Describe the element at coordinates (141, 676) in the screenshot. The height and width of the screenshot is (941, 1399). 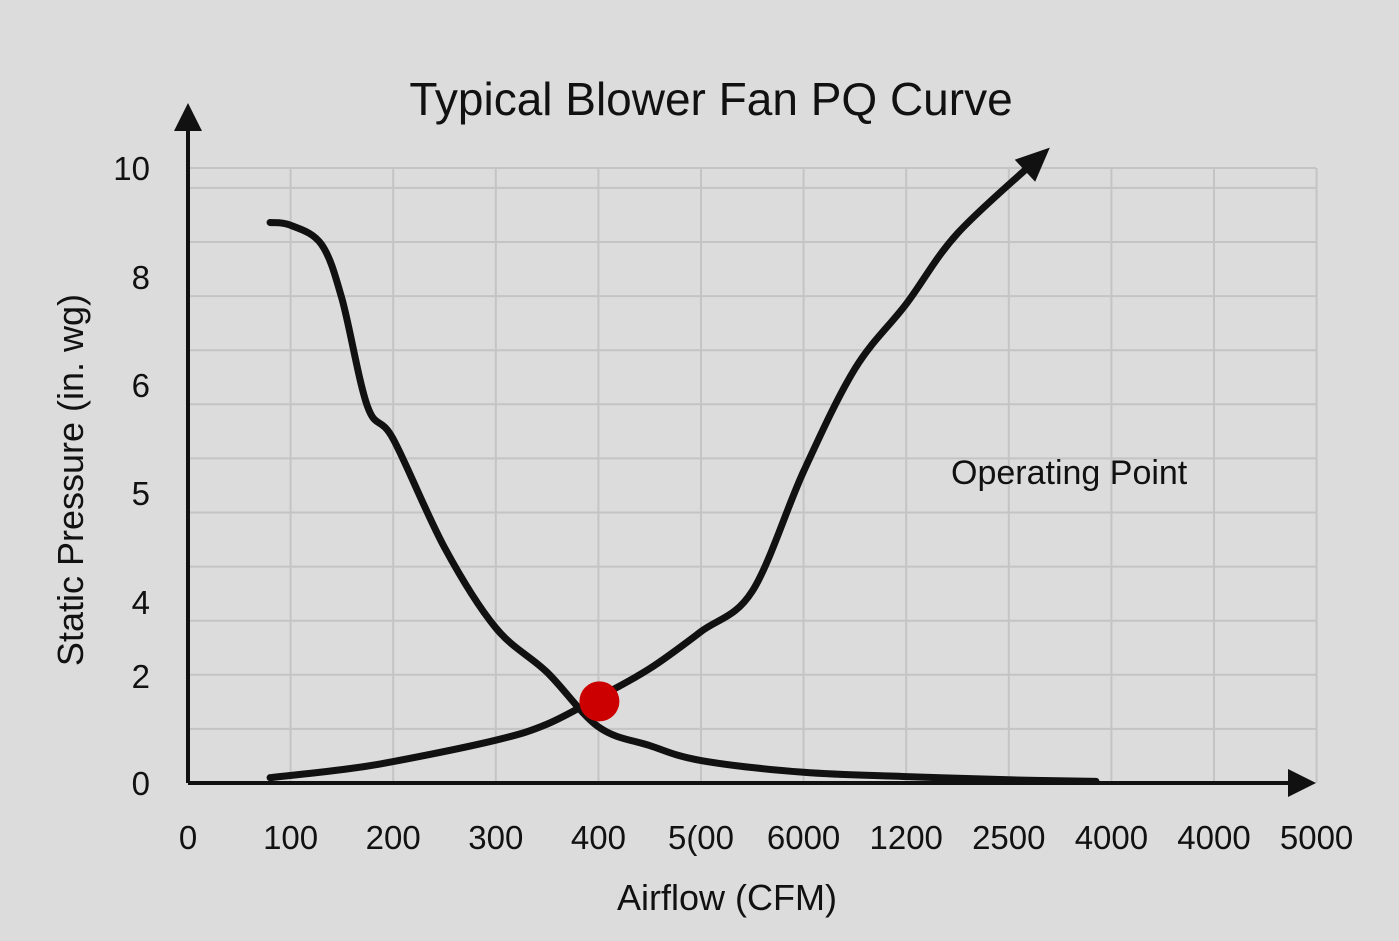
I see `y-tick-label: 2` at that location.